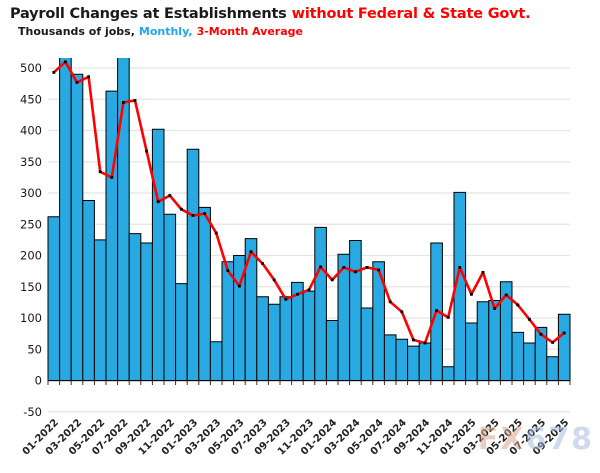  What do you see at coordinates (31, 68) in the screenshot?
I see `y-tick-label: 500` at bounding box center [31, 68].